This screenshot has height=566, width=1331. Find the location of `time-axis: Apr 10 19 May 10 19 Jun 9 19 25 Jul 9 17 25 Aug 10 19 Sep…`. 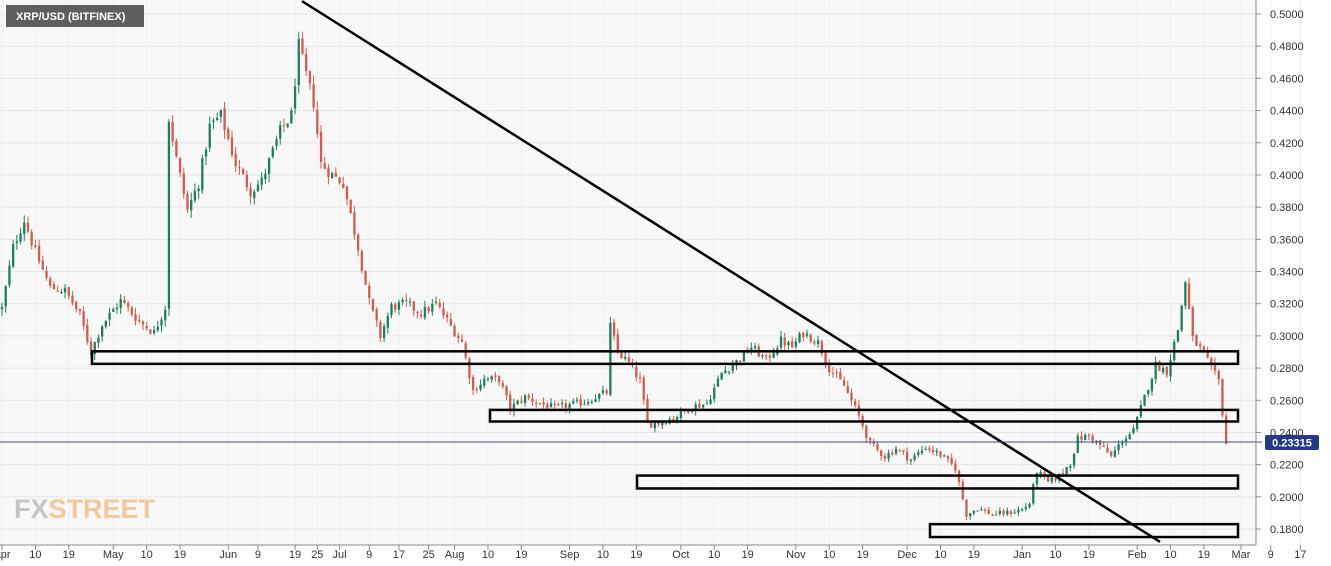

time-axis: Apr 10 19 May 10 19 Jun 9 19 25 Jul 9 17 25 Aug 10 19 Sep… is located at coordinates (653, 553).